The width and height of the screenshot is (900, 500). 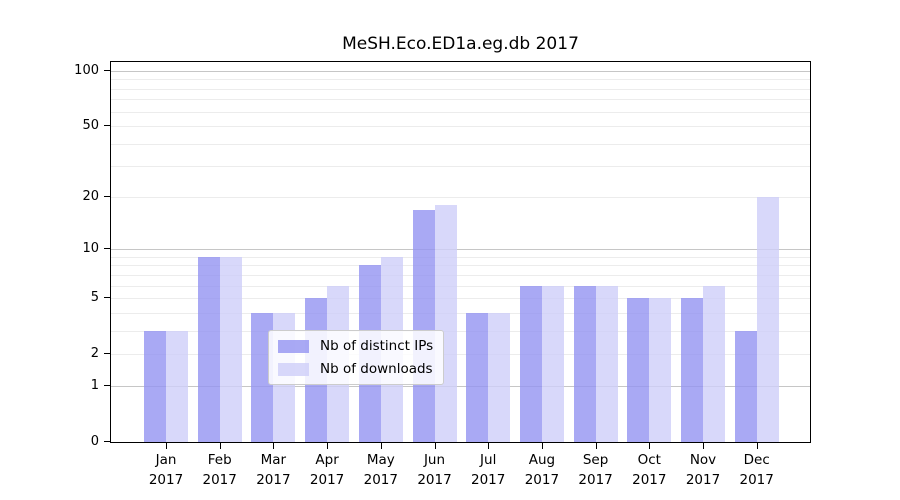 I want to click on bar-downloads-nov, so click(x=714, y=363).